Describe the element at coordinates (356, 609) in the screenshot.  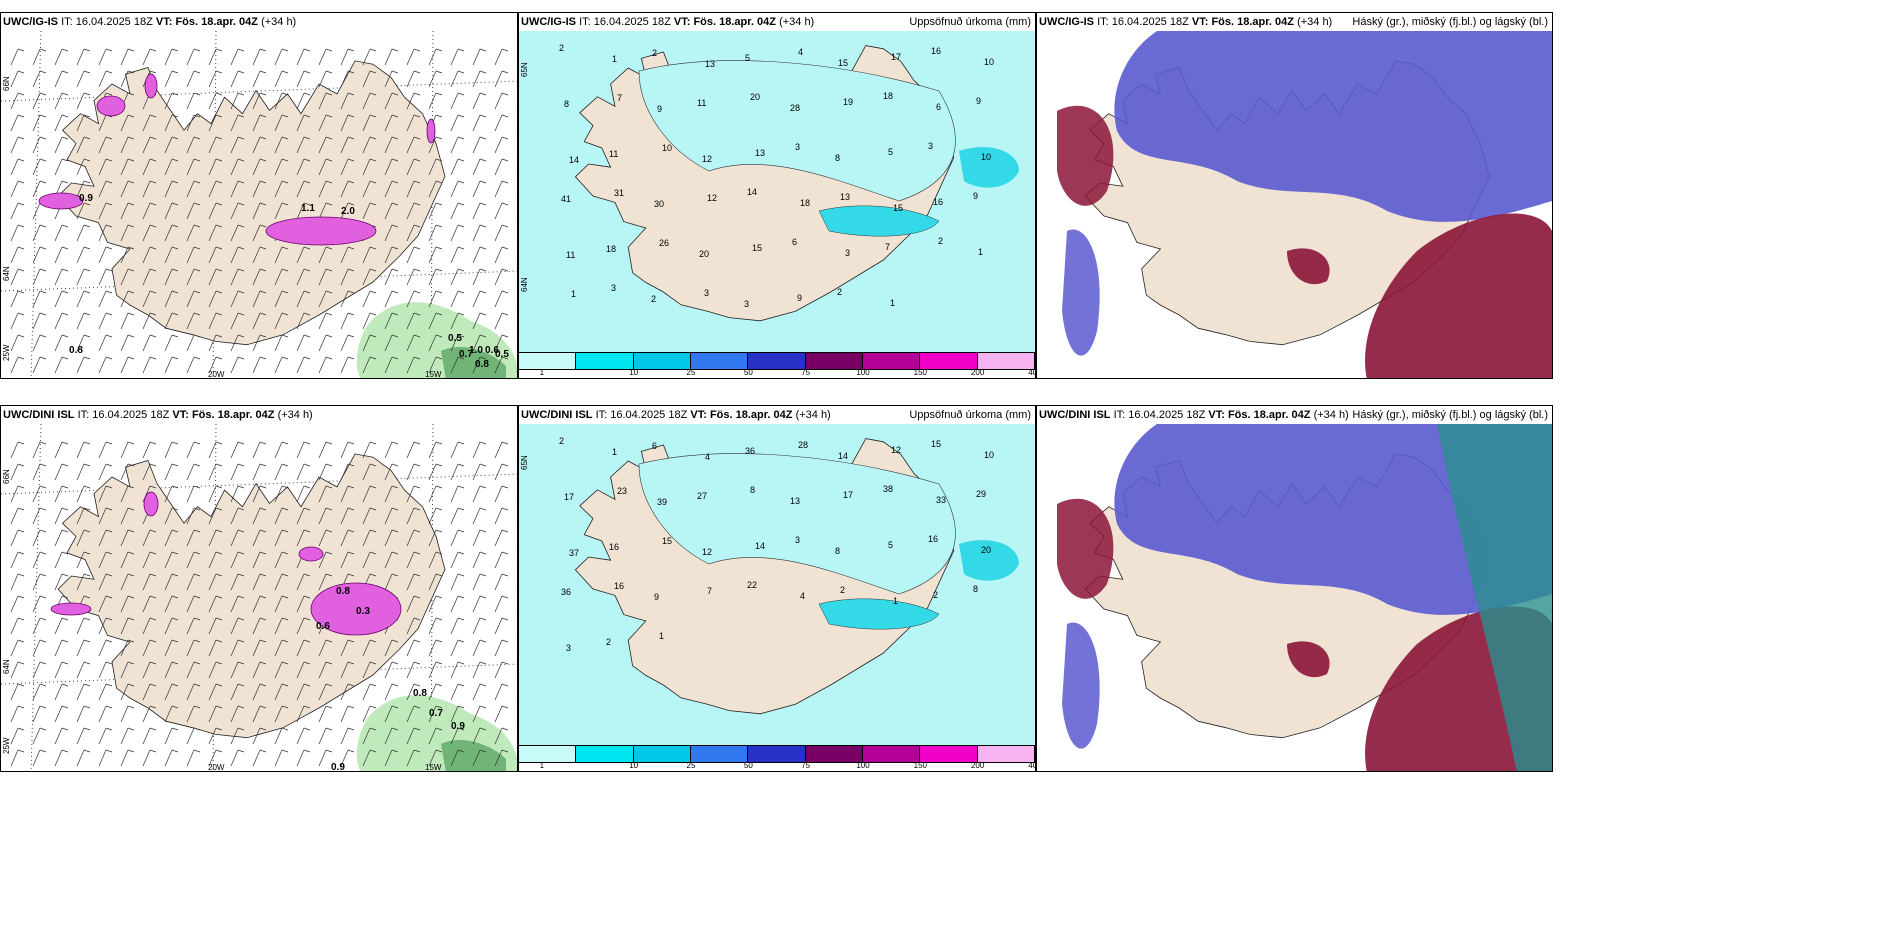
I see `precip-blob-pink` at that location.